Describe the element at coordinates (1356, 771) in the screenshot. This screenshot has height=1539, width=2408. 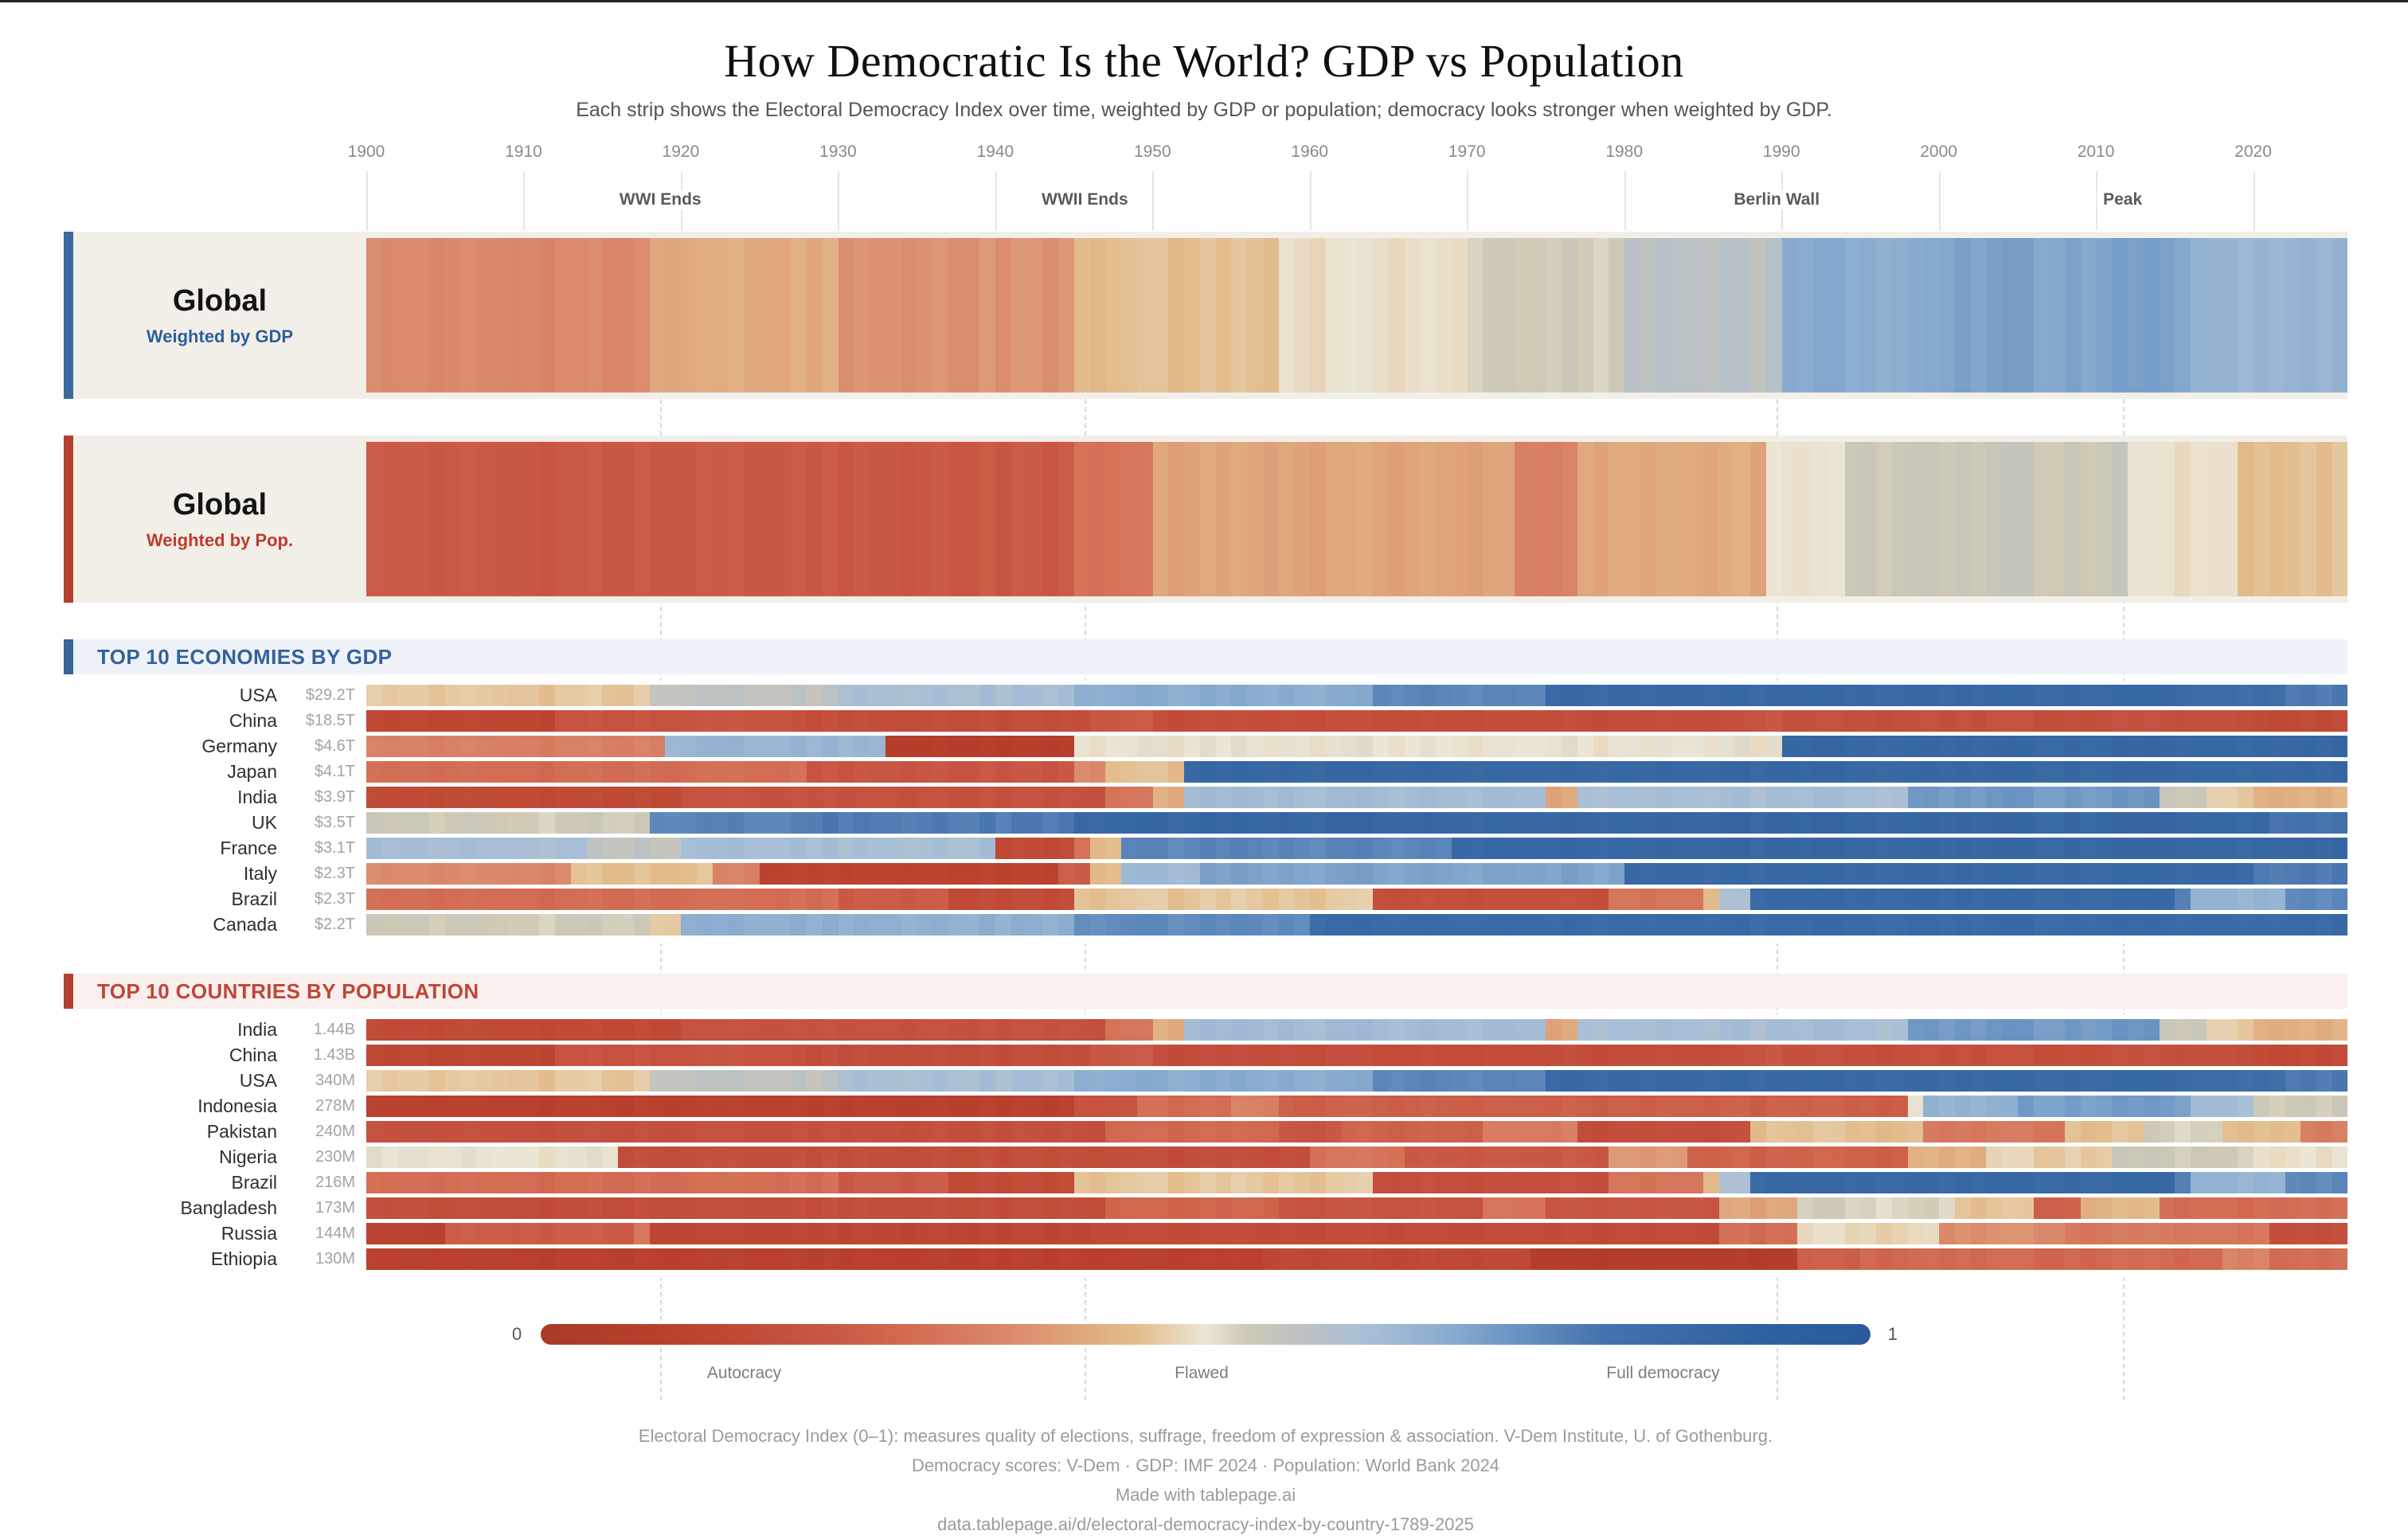
I see `country-strip-japan` at that location.